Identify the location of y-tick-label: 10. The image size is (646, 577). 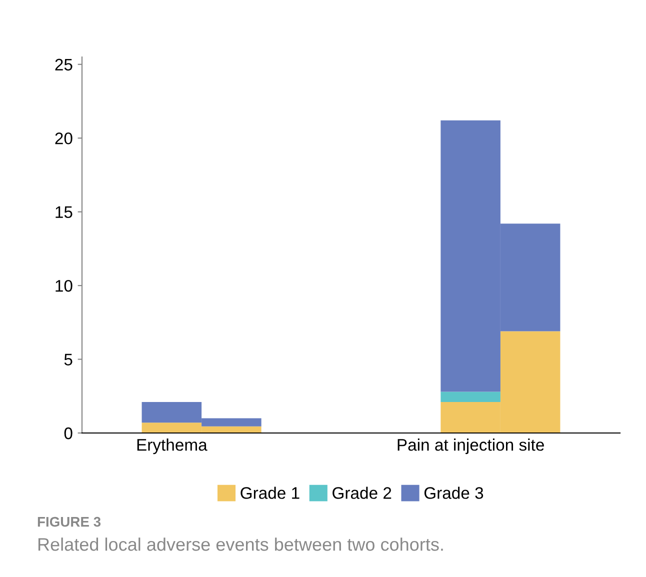
(64, 286).